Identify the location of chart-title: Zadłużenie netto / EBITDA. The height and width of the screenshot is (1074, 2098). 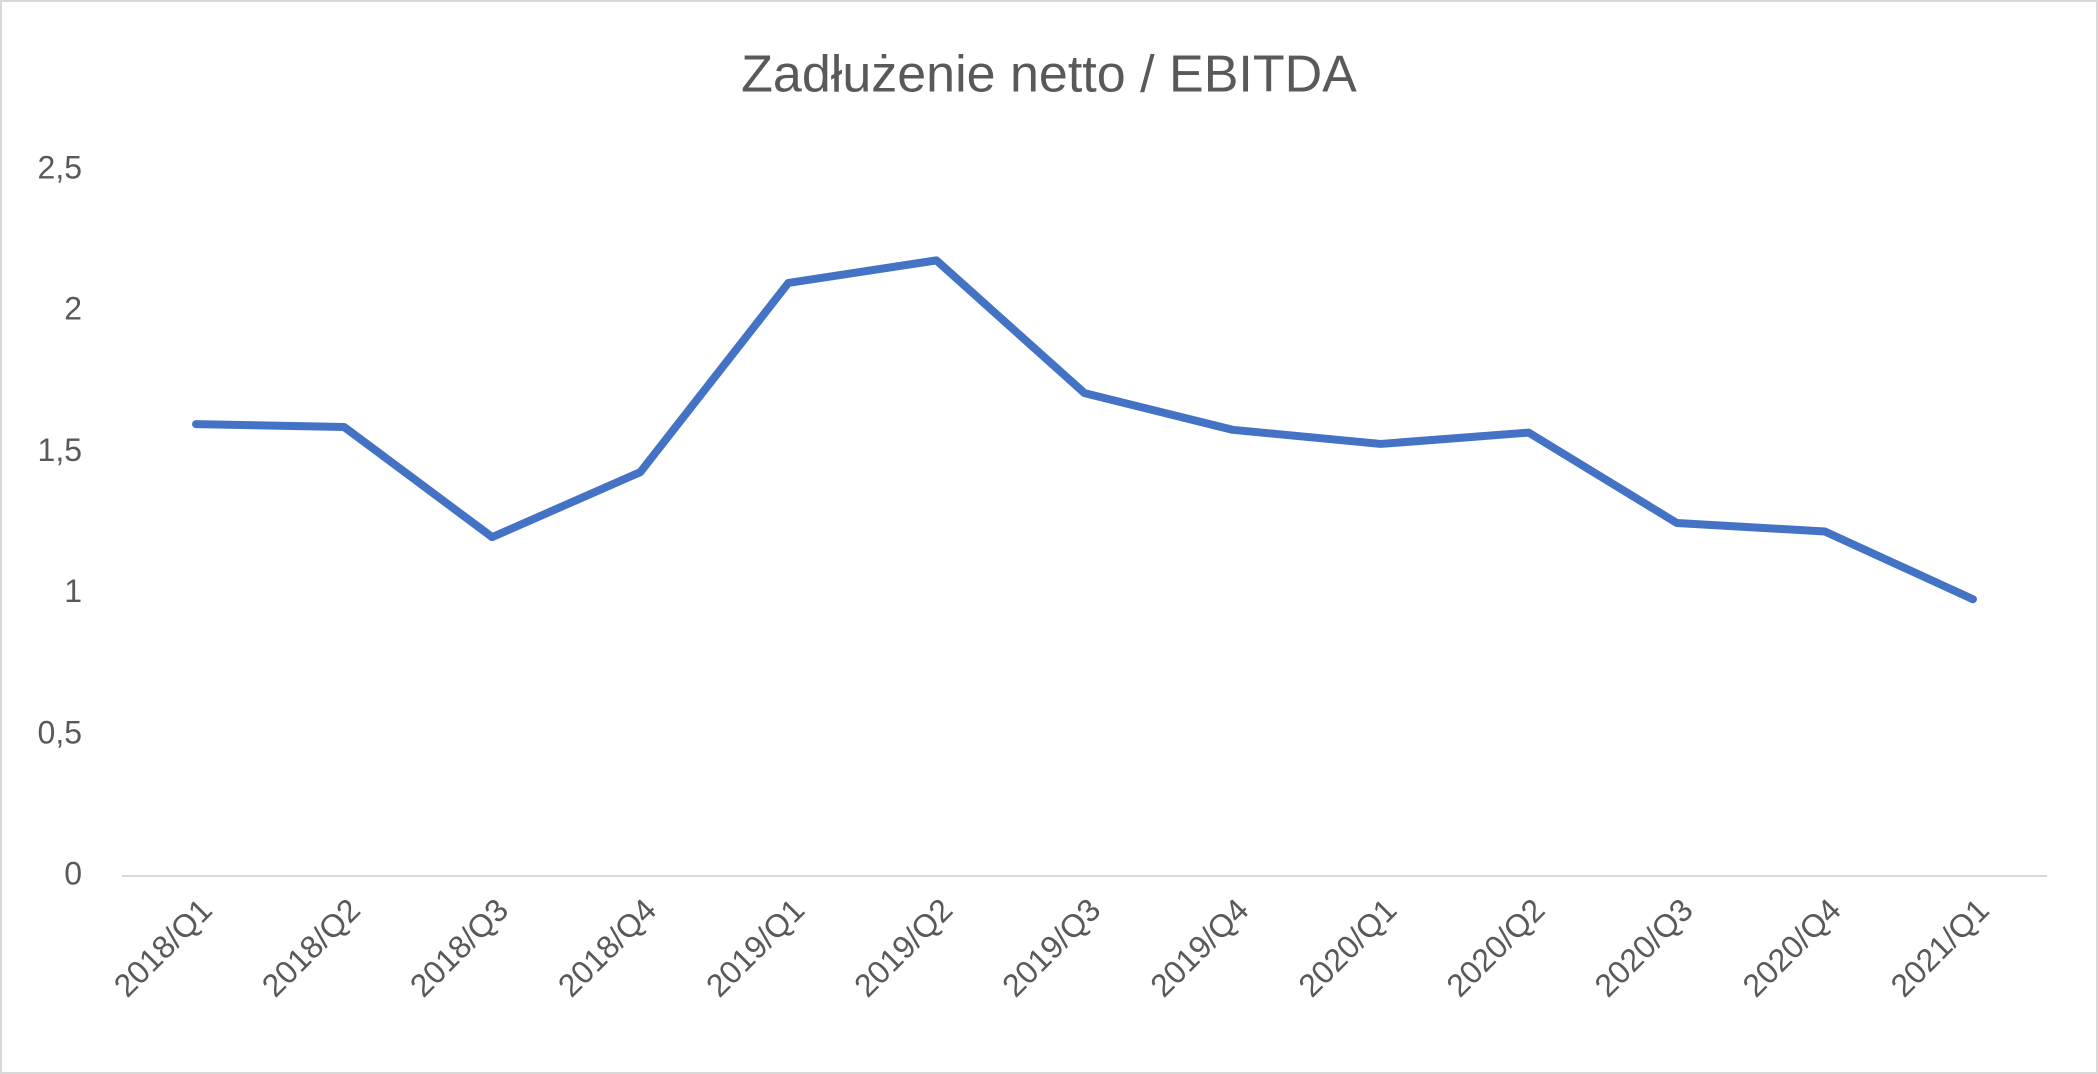
(1049, 75).